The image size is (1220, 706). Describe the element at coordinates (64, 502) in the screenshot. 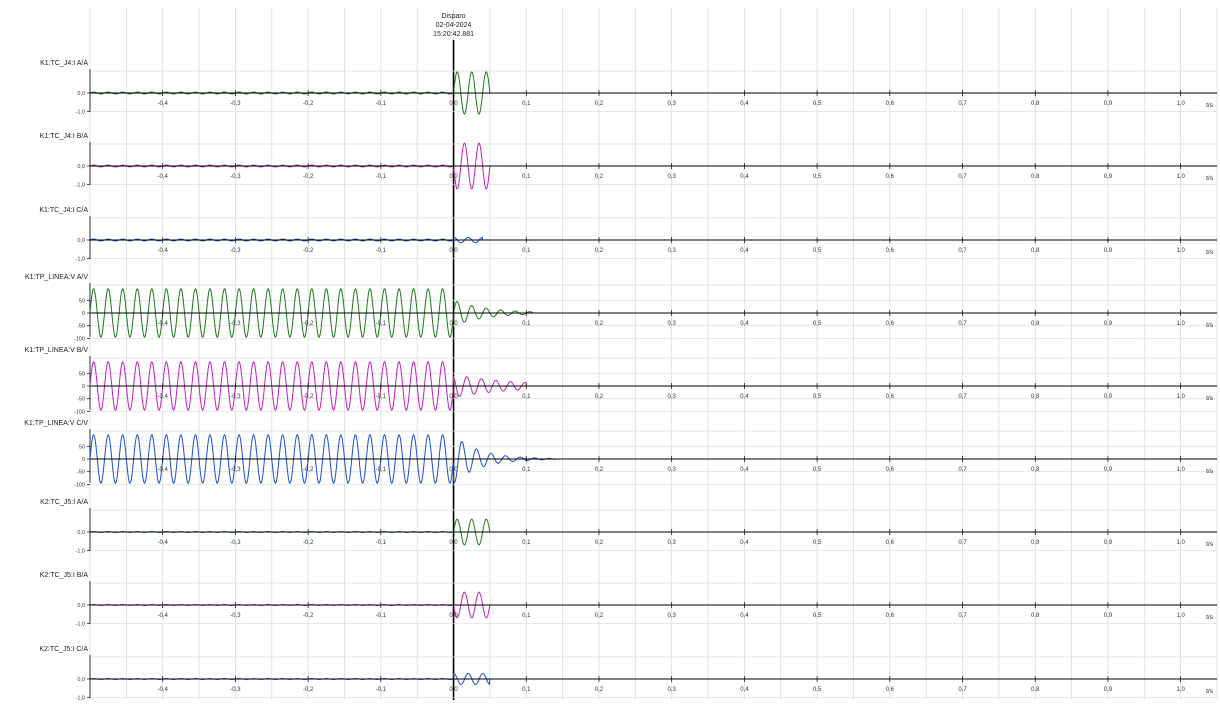

I see `channel-label: K2:TC_J5:I A/A` at that location.